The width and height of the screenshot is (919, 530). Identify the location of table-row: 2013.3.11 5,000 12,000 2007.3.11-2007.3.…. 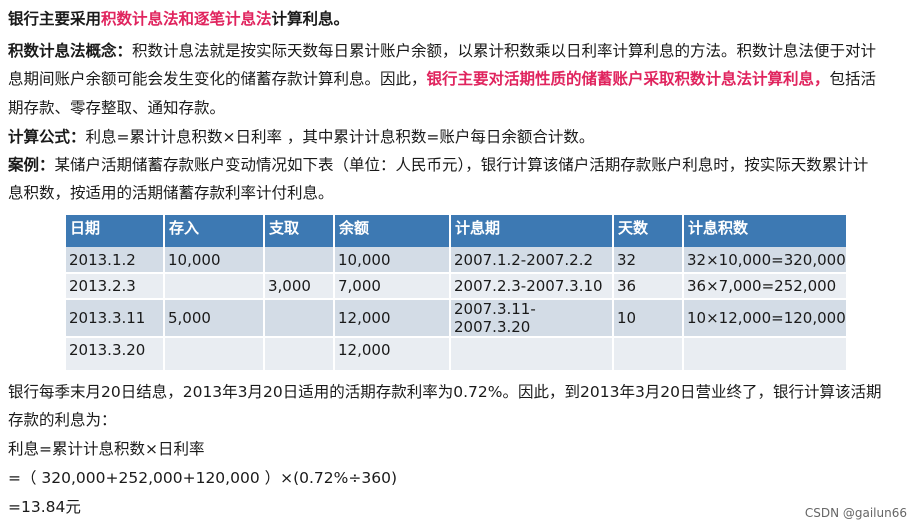
(457, 318).